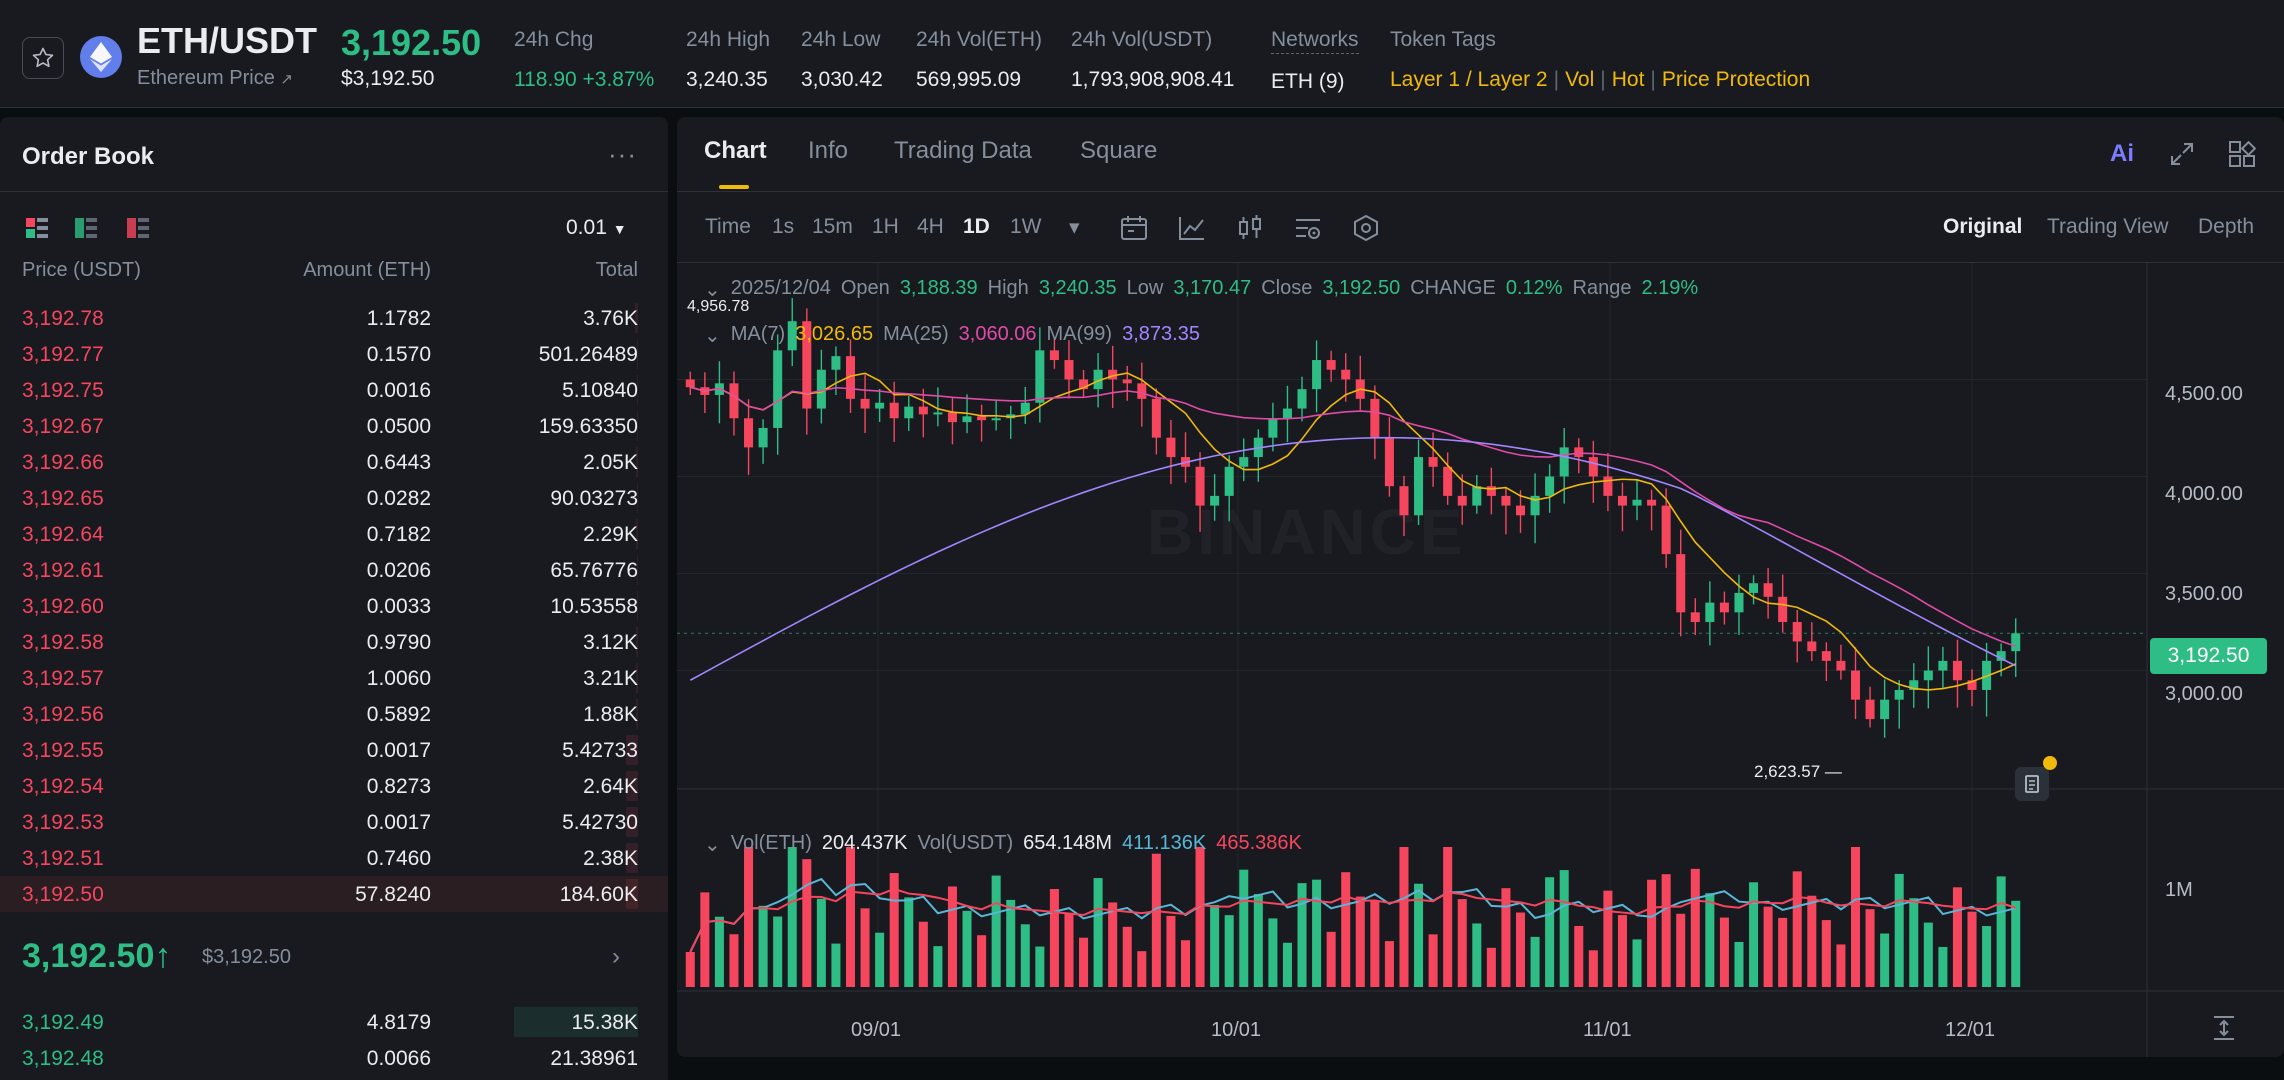 Image resolution: width=2284 pixels, height=1080 pixels. I want to click on vol-usdt-value: 654.148M, so click(1068, 843).